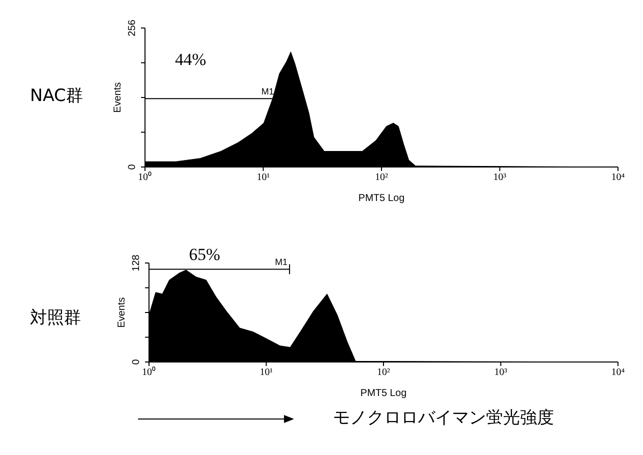 The image size is (643, 455). What do you see at coordinates (204, 255) in the screenshot?
I see `annotation: 65%` at bounding box center [204, 255].